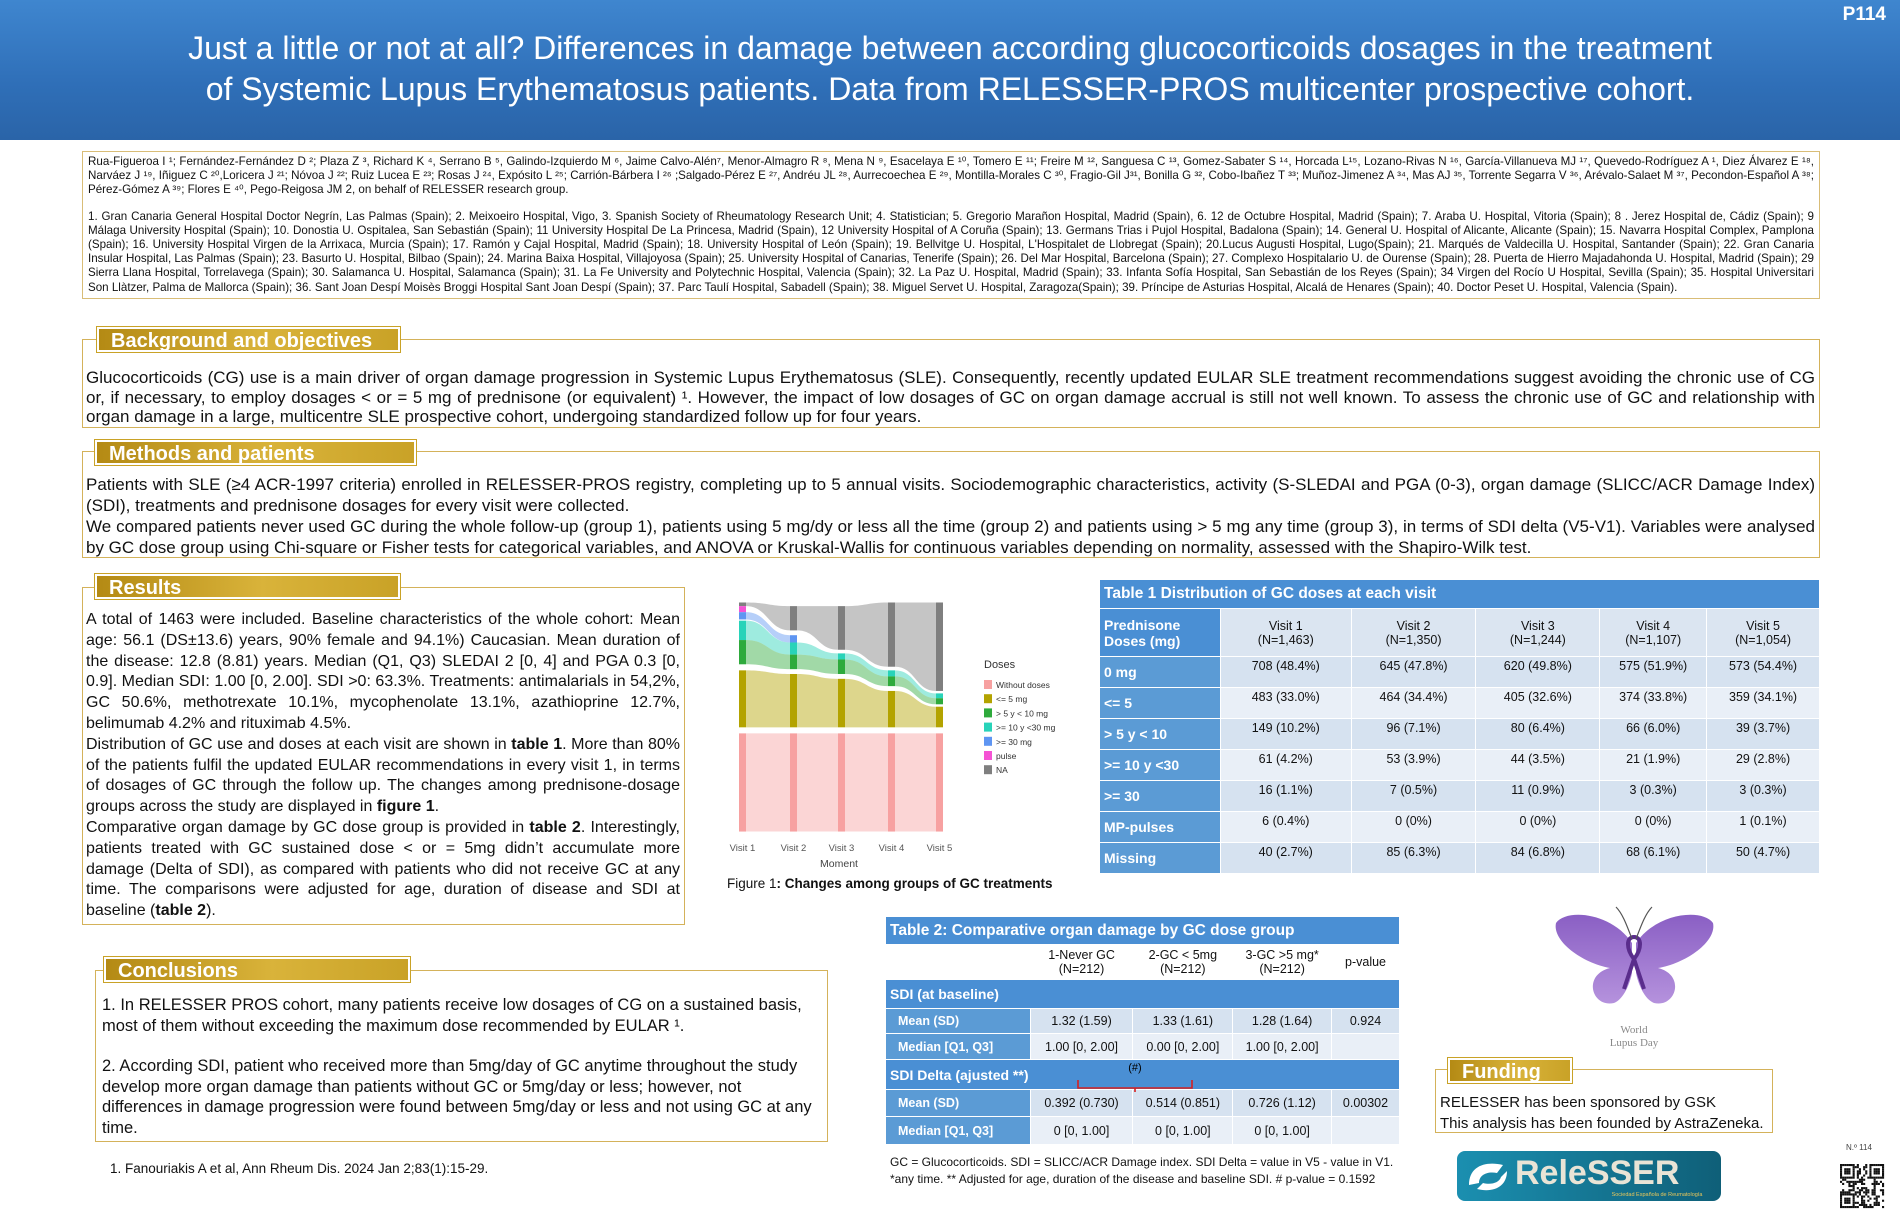 This screenshot has height=1222, width=1900. What do you see at coordinates (1081, 1130) in the screenshot?
I see `table-cell: 0 [0, 1.00]` at bounding box center [1081, 1130].